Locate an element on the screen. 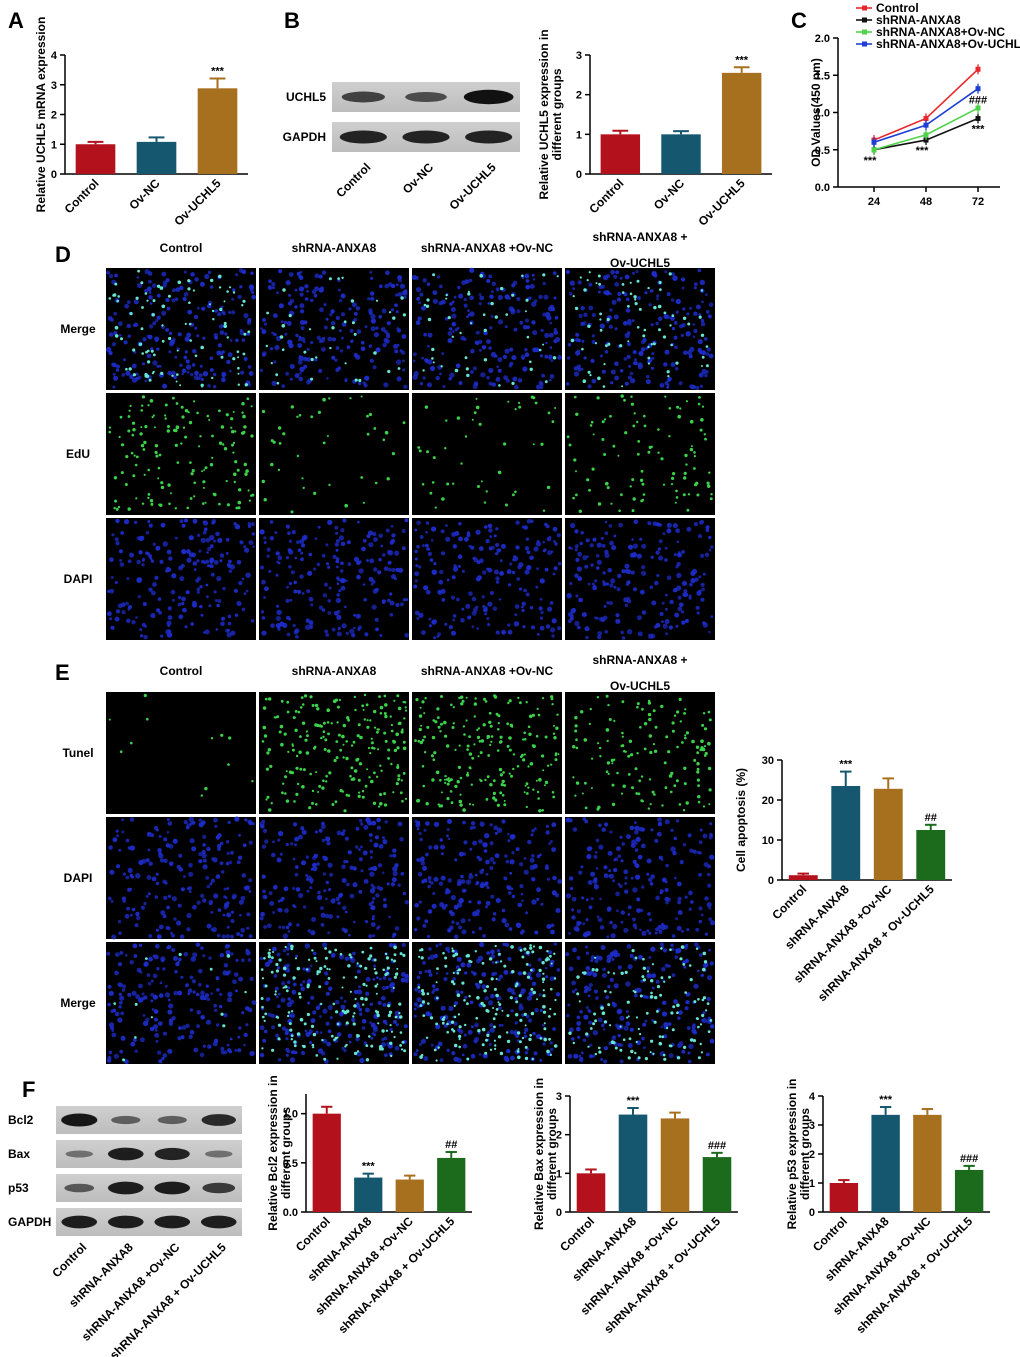 The image size is (1020, 1357). y-axis-label: Relative p53 expression in is located at coordinates (792, 1154).